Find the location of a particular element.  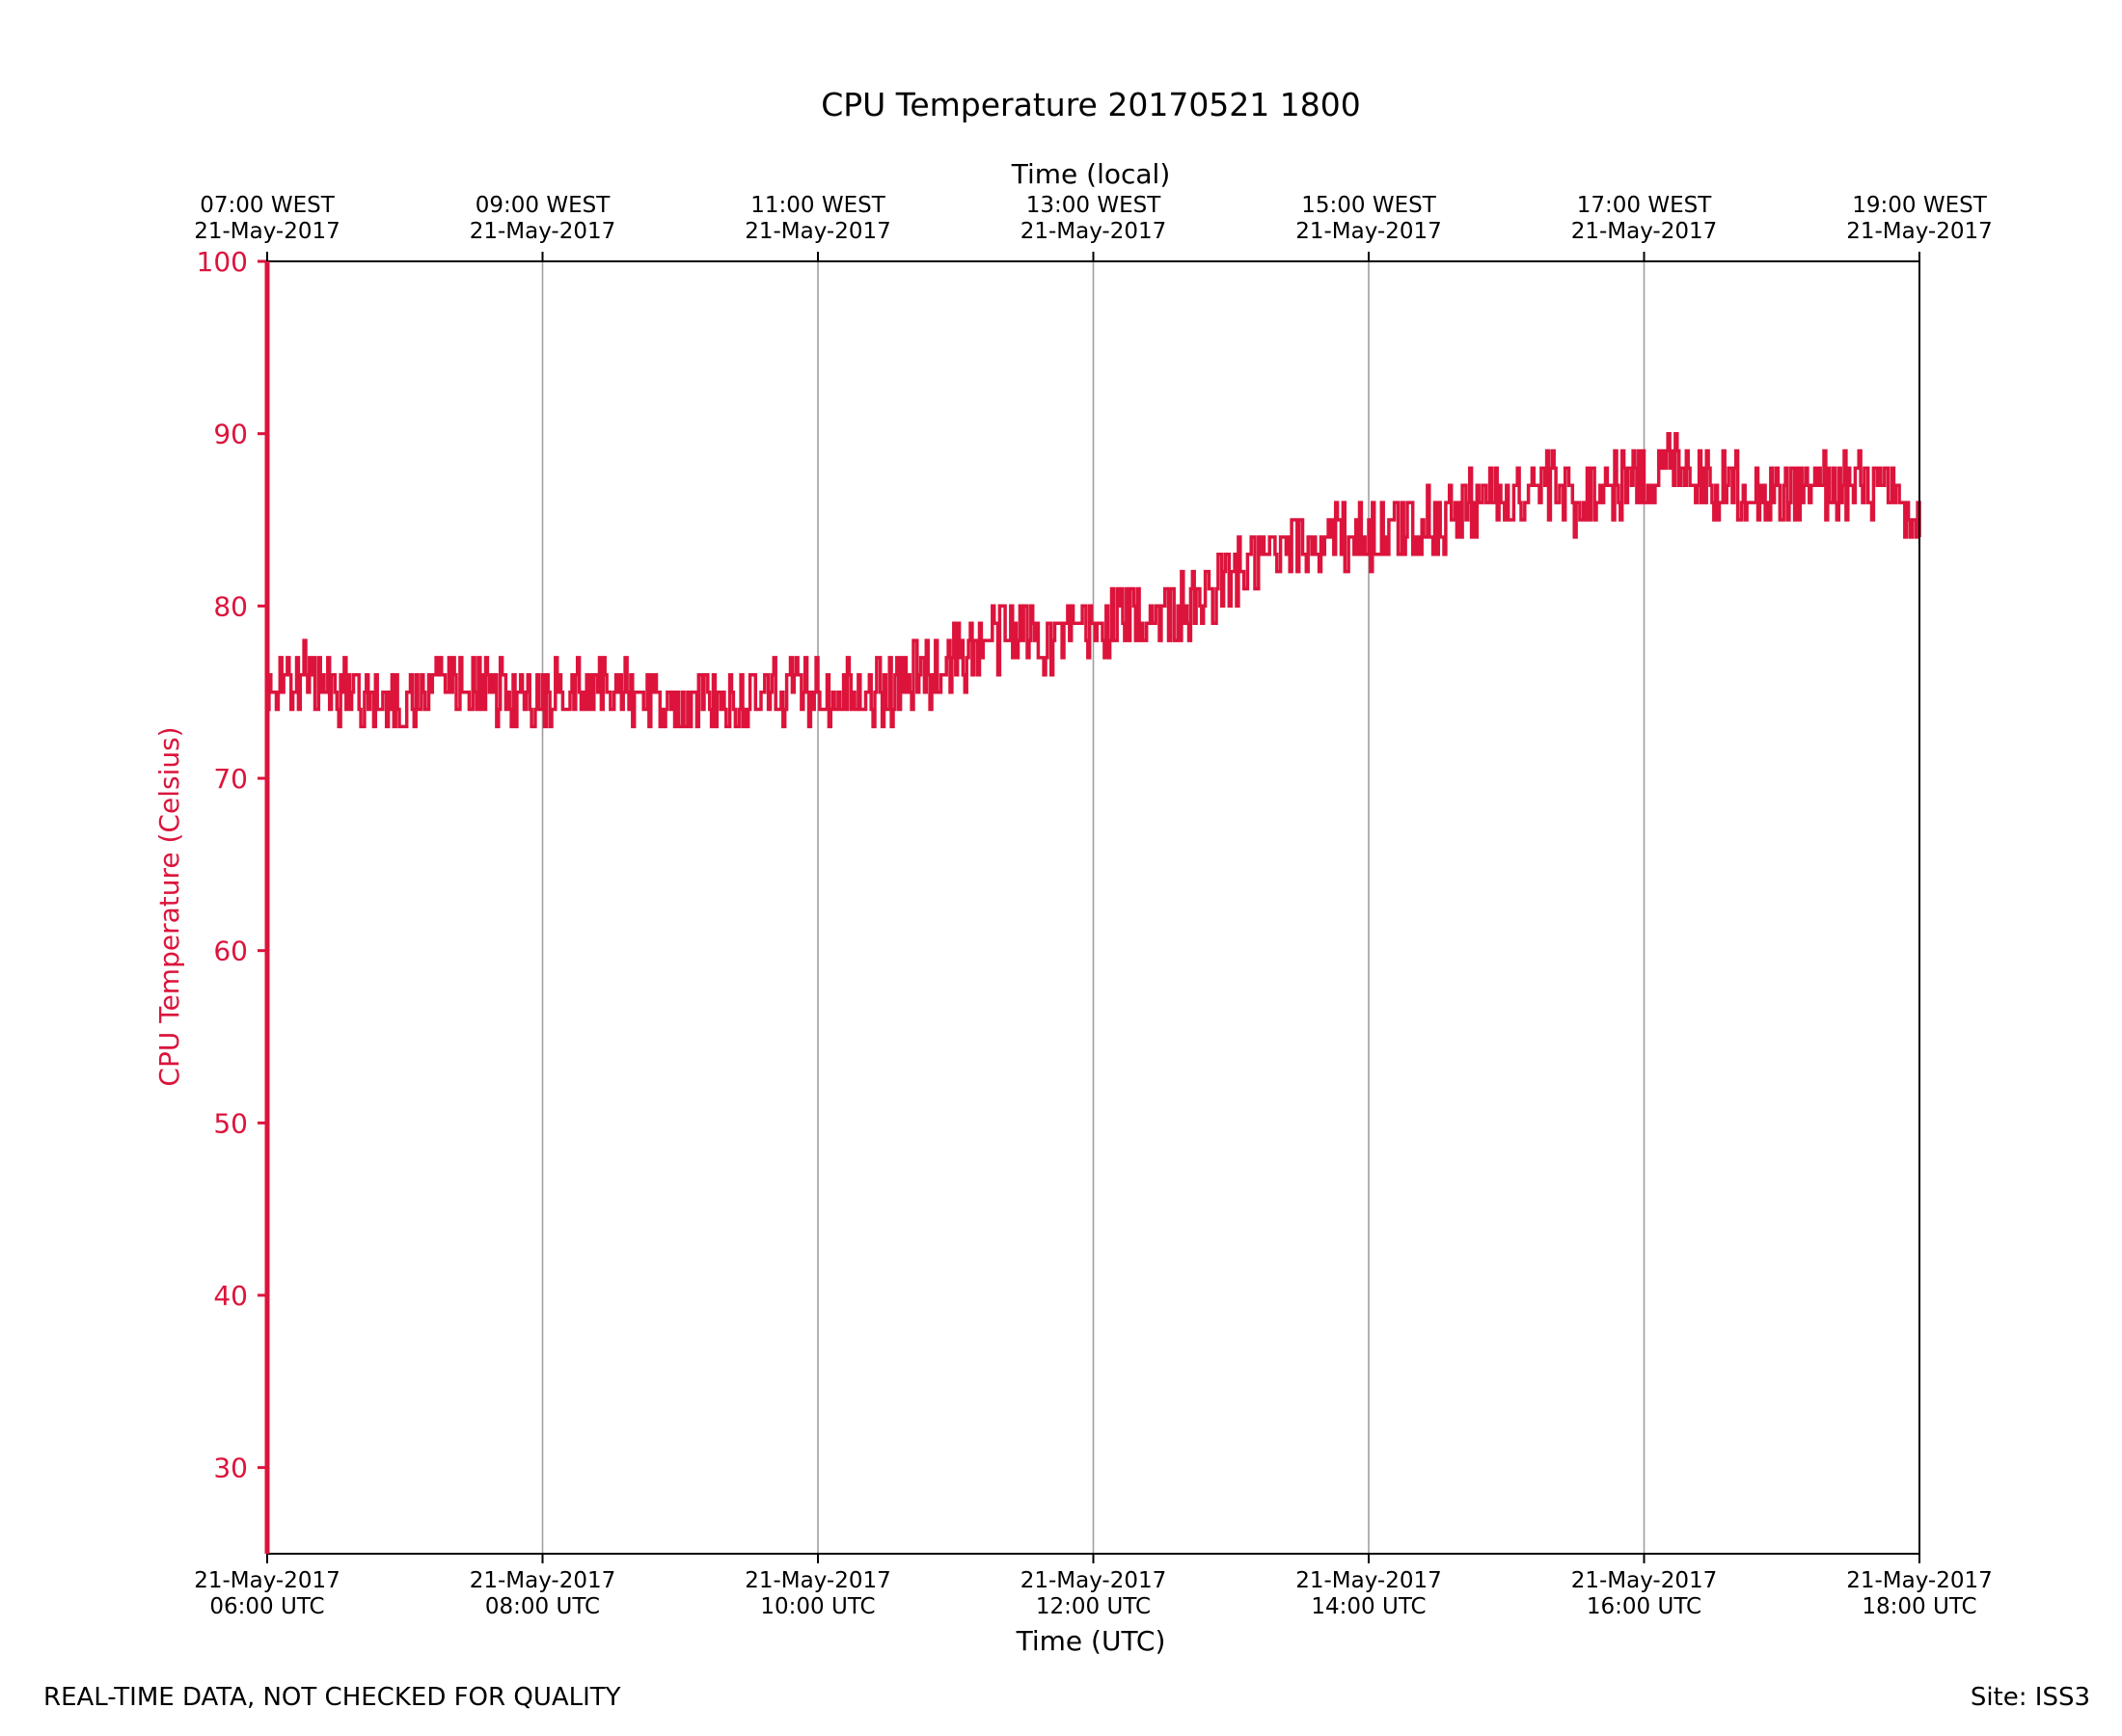

x-tick-local-time: 19:00 WEST is located at coordinates (1920, 205).